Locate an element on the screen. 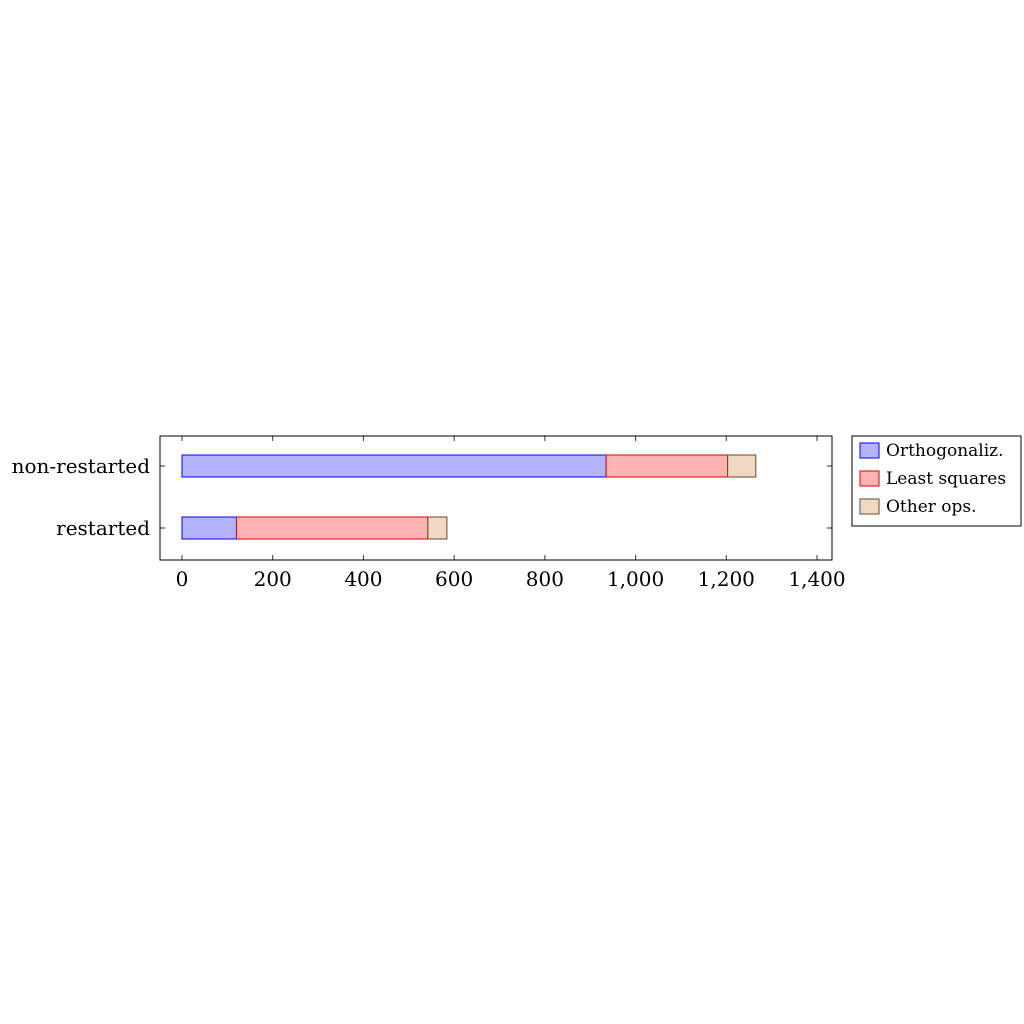 This screenshot has height=1024, width=1024. x-tick-label: 600 is located at coordinates (454, 579).